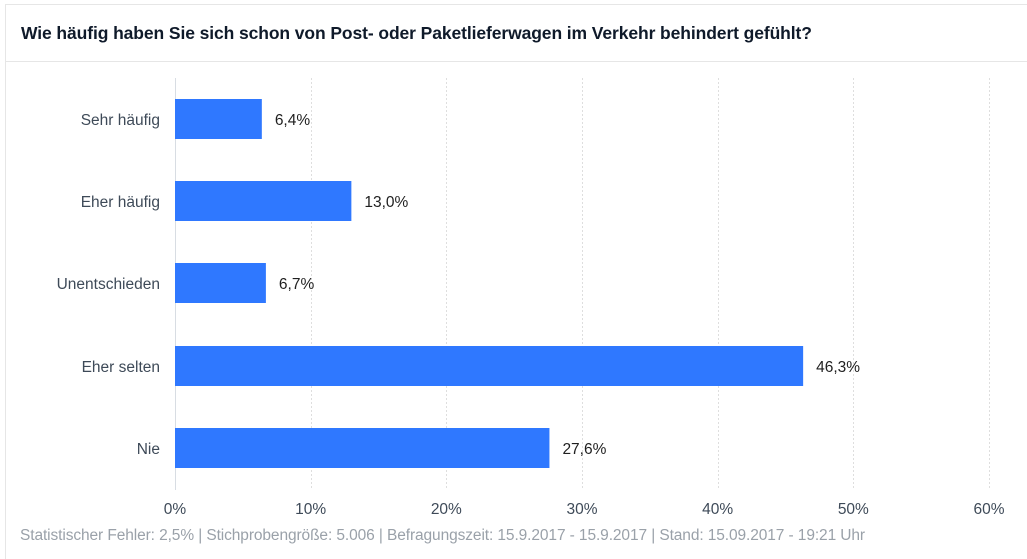 The height and width of the screenshot is (559, 1027). What do you see at coordinates (297, 284) in the screenshot?
I see `value-label-2: 6,7%` at bounding box center [297, 284].